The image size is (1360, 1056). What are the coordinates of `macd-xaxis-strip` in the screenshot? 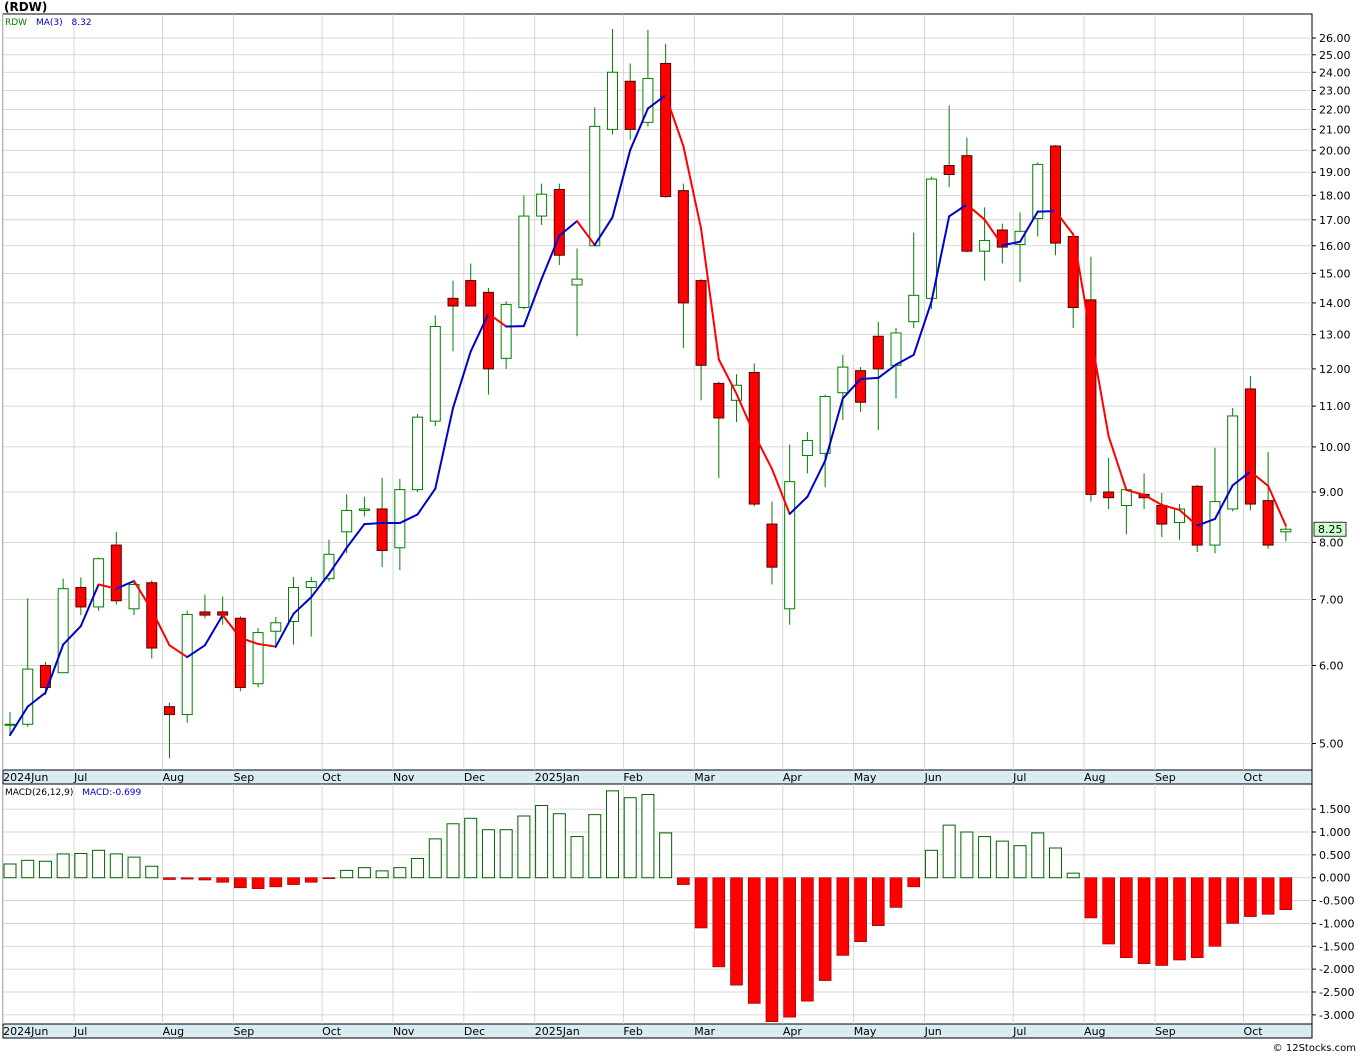 It's located at (657, 1031).